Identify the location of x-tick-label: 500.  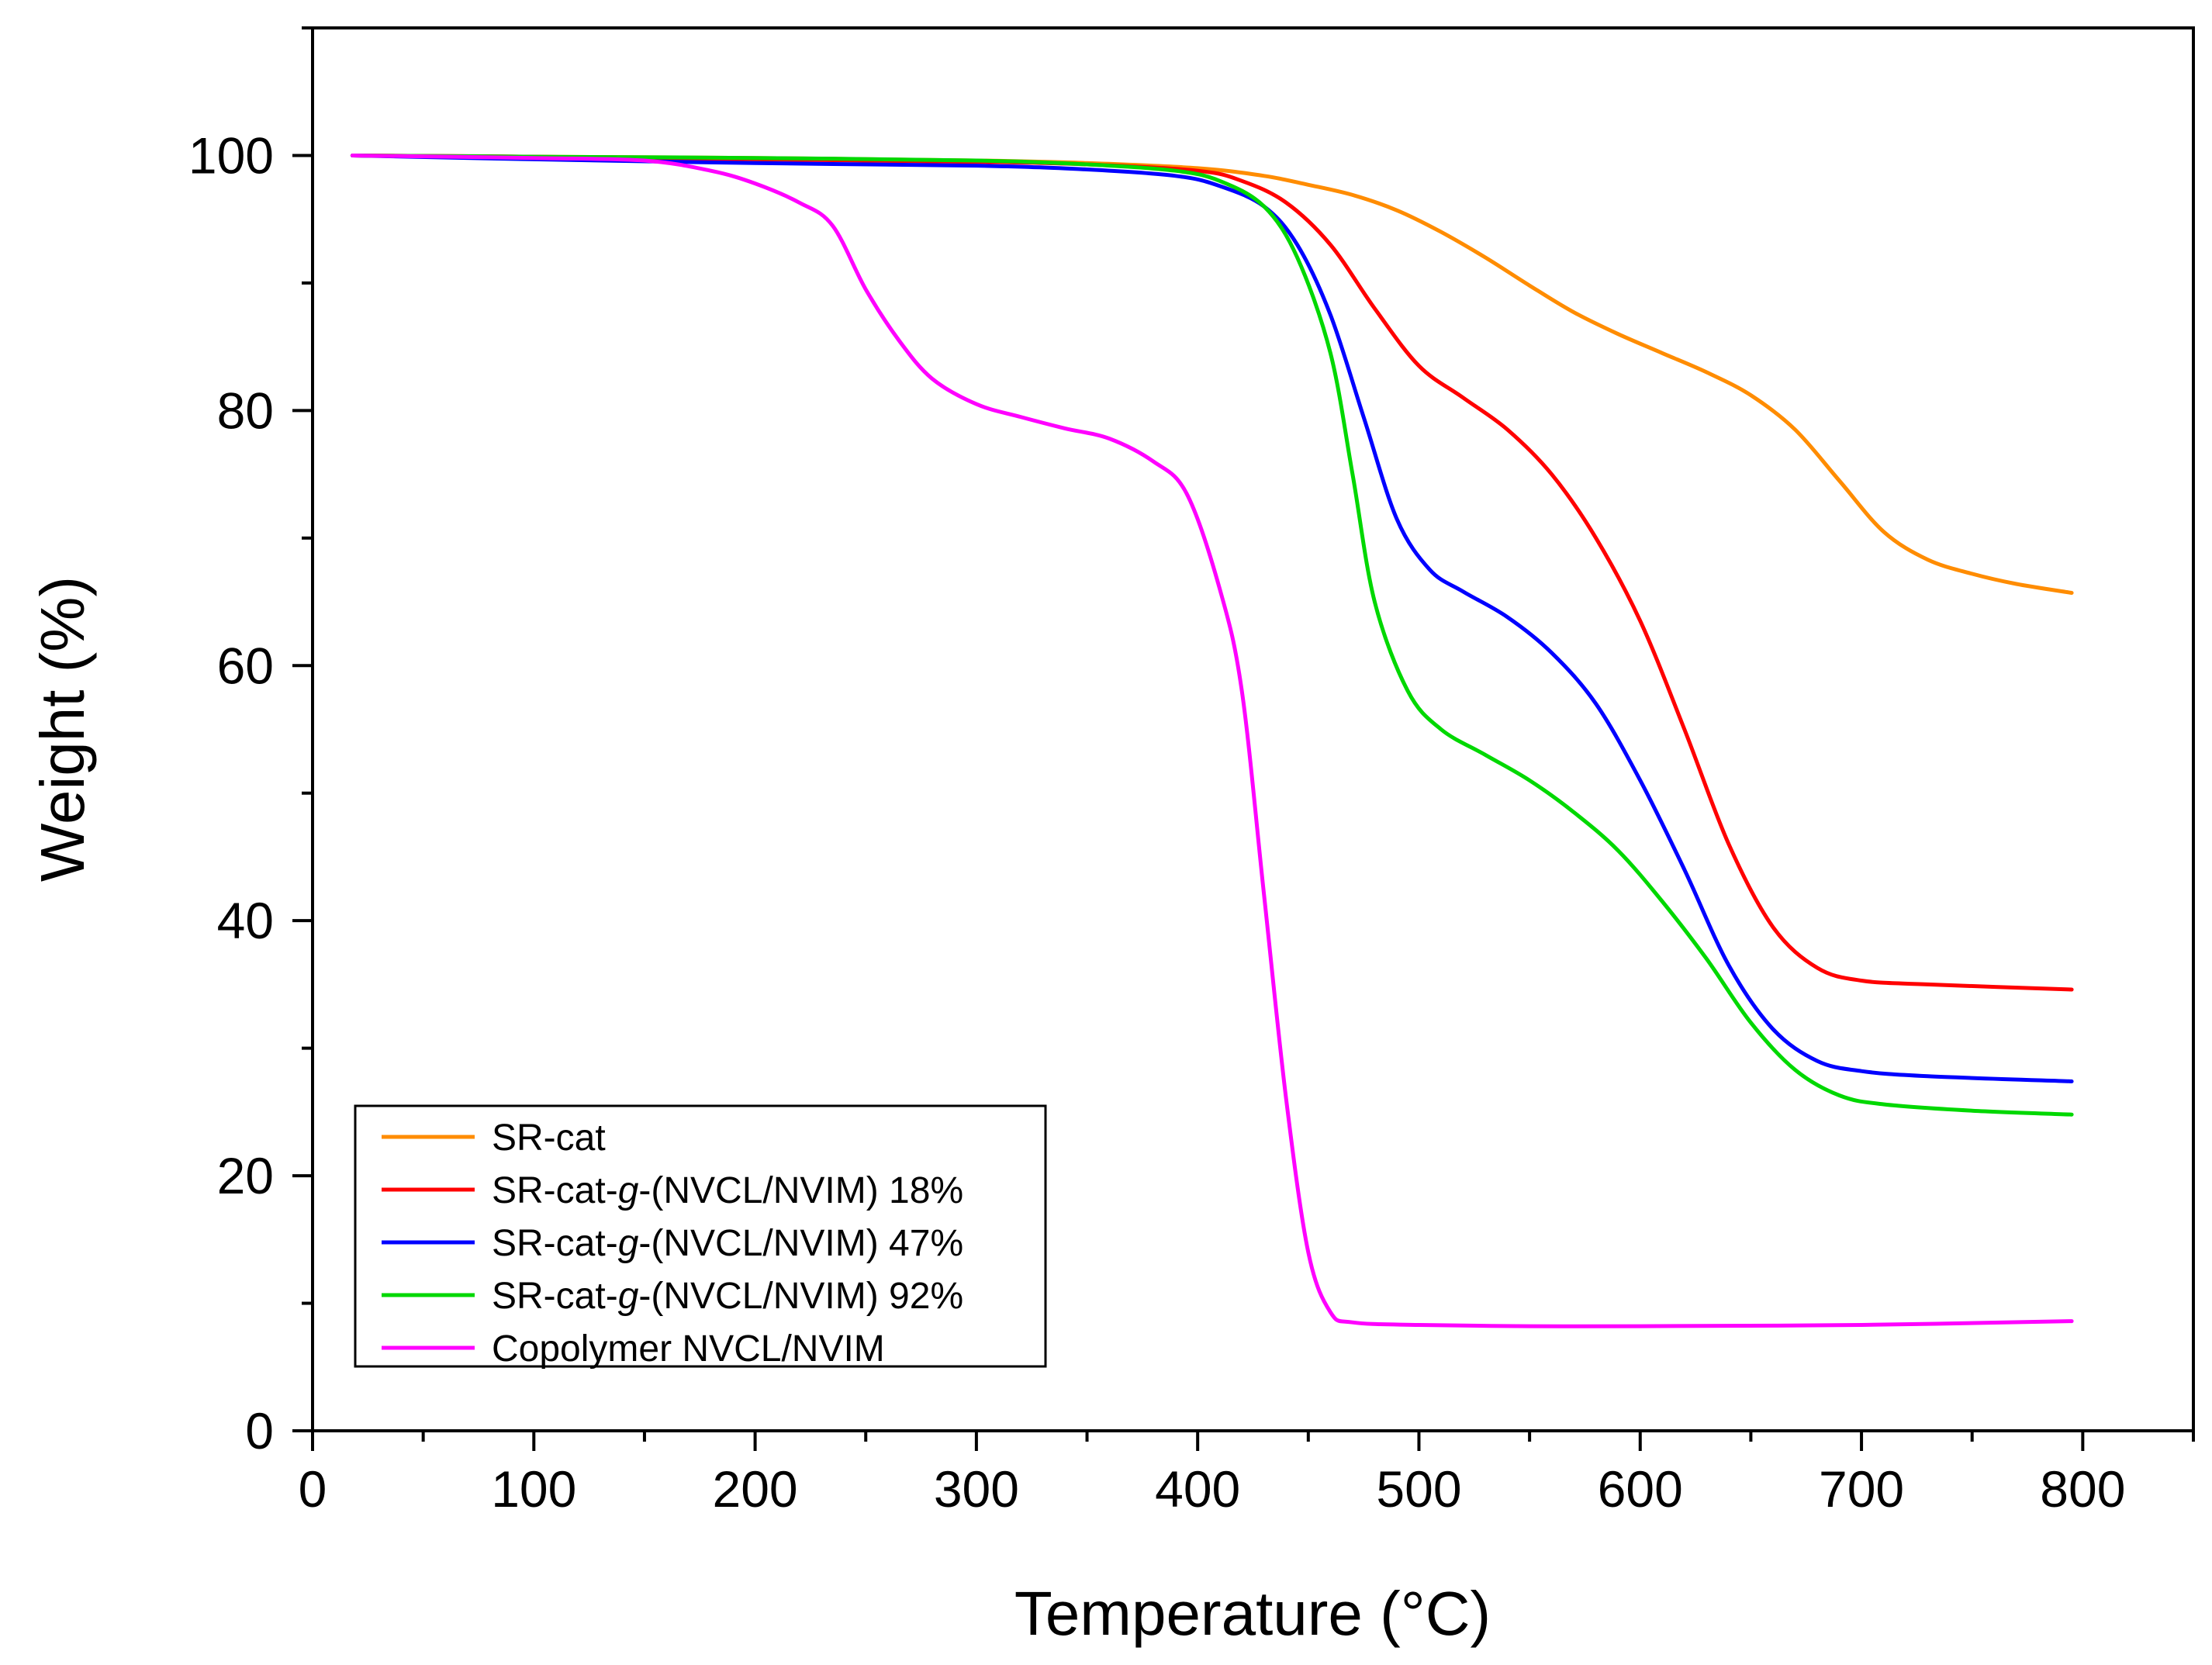
(1418, 1489).